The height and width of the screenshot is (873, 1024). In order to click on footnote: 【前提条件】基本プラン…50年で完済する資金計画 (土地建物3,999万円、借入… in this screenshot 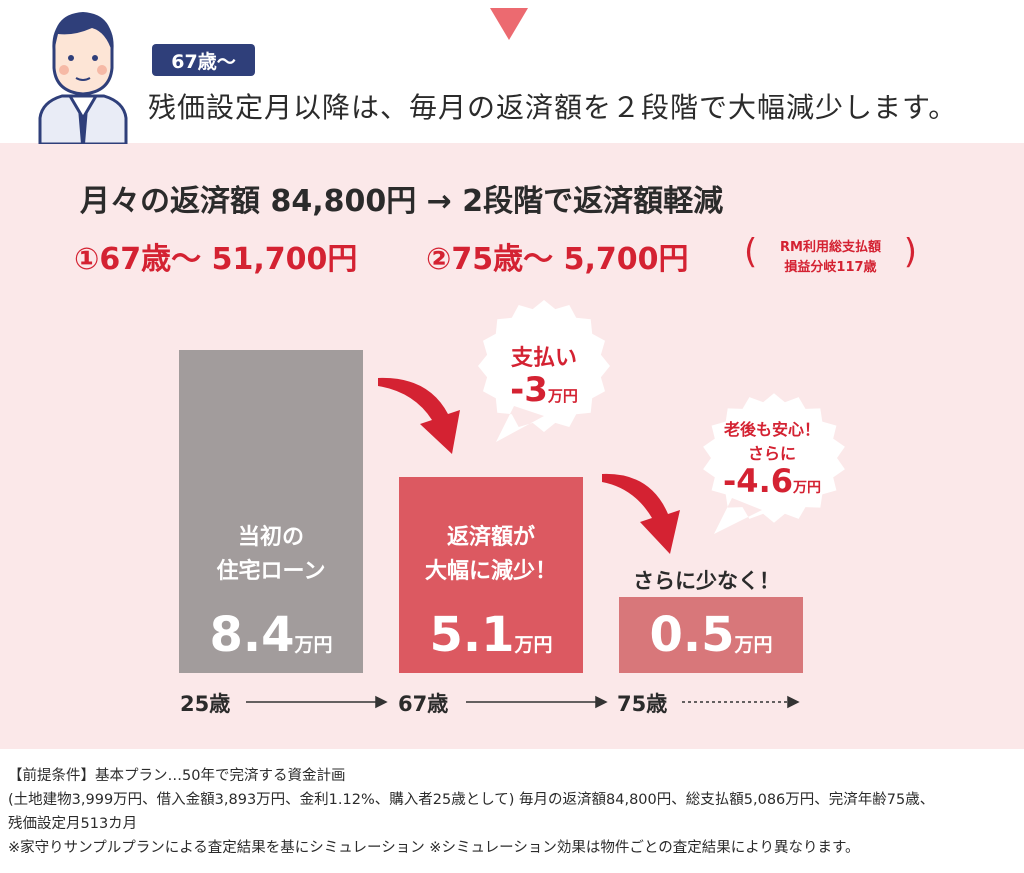, I will do `click(514, 812)`.